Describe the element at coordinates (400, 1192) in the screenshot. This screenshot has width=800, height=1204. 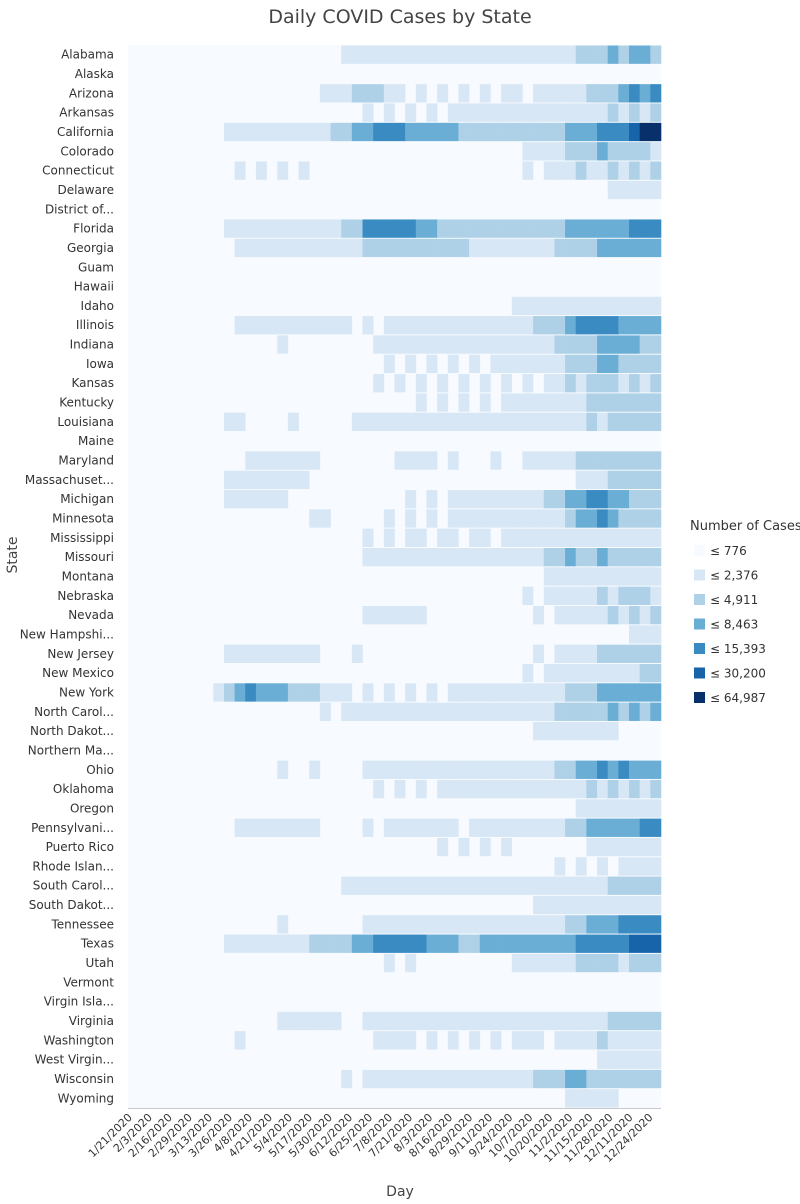
I see `x-axis-title: Day` at that location.